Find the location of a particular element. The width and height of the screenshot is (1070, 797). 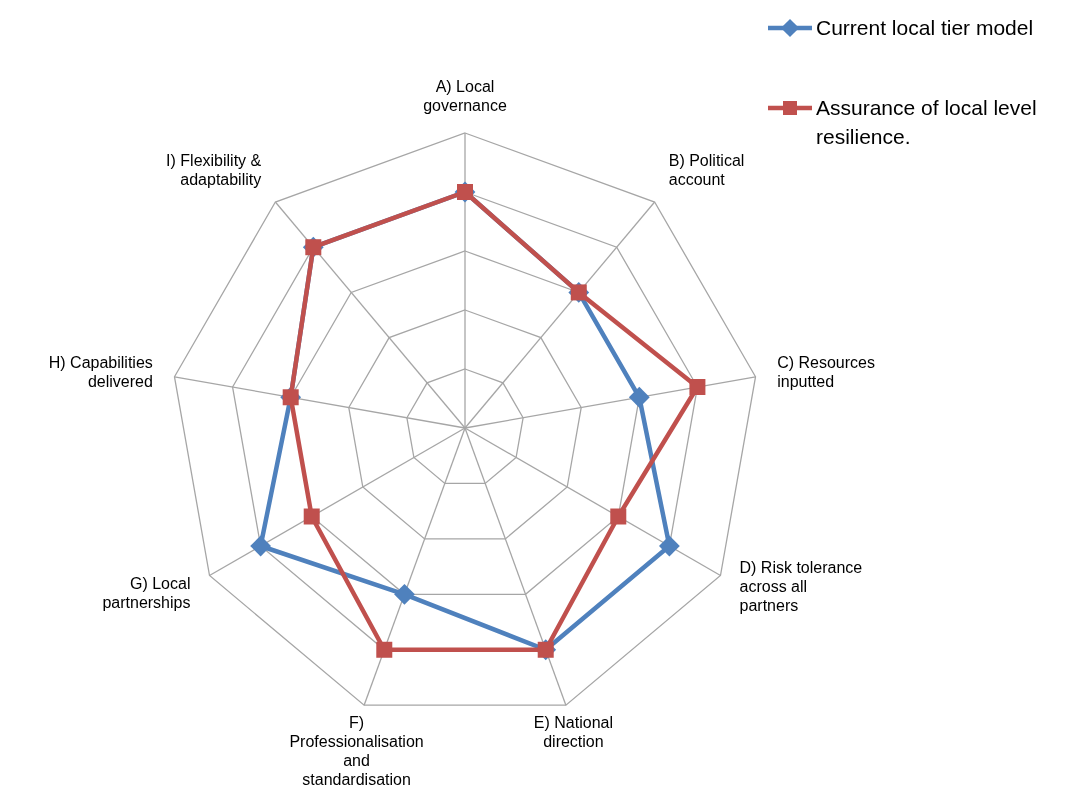

spoke-label: B) Political account is located at coordinates (706, 170).